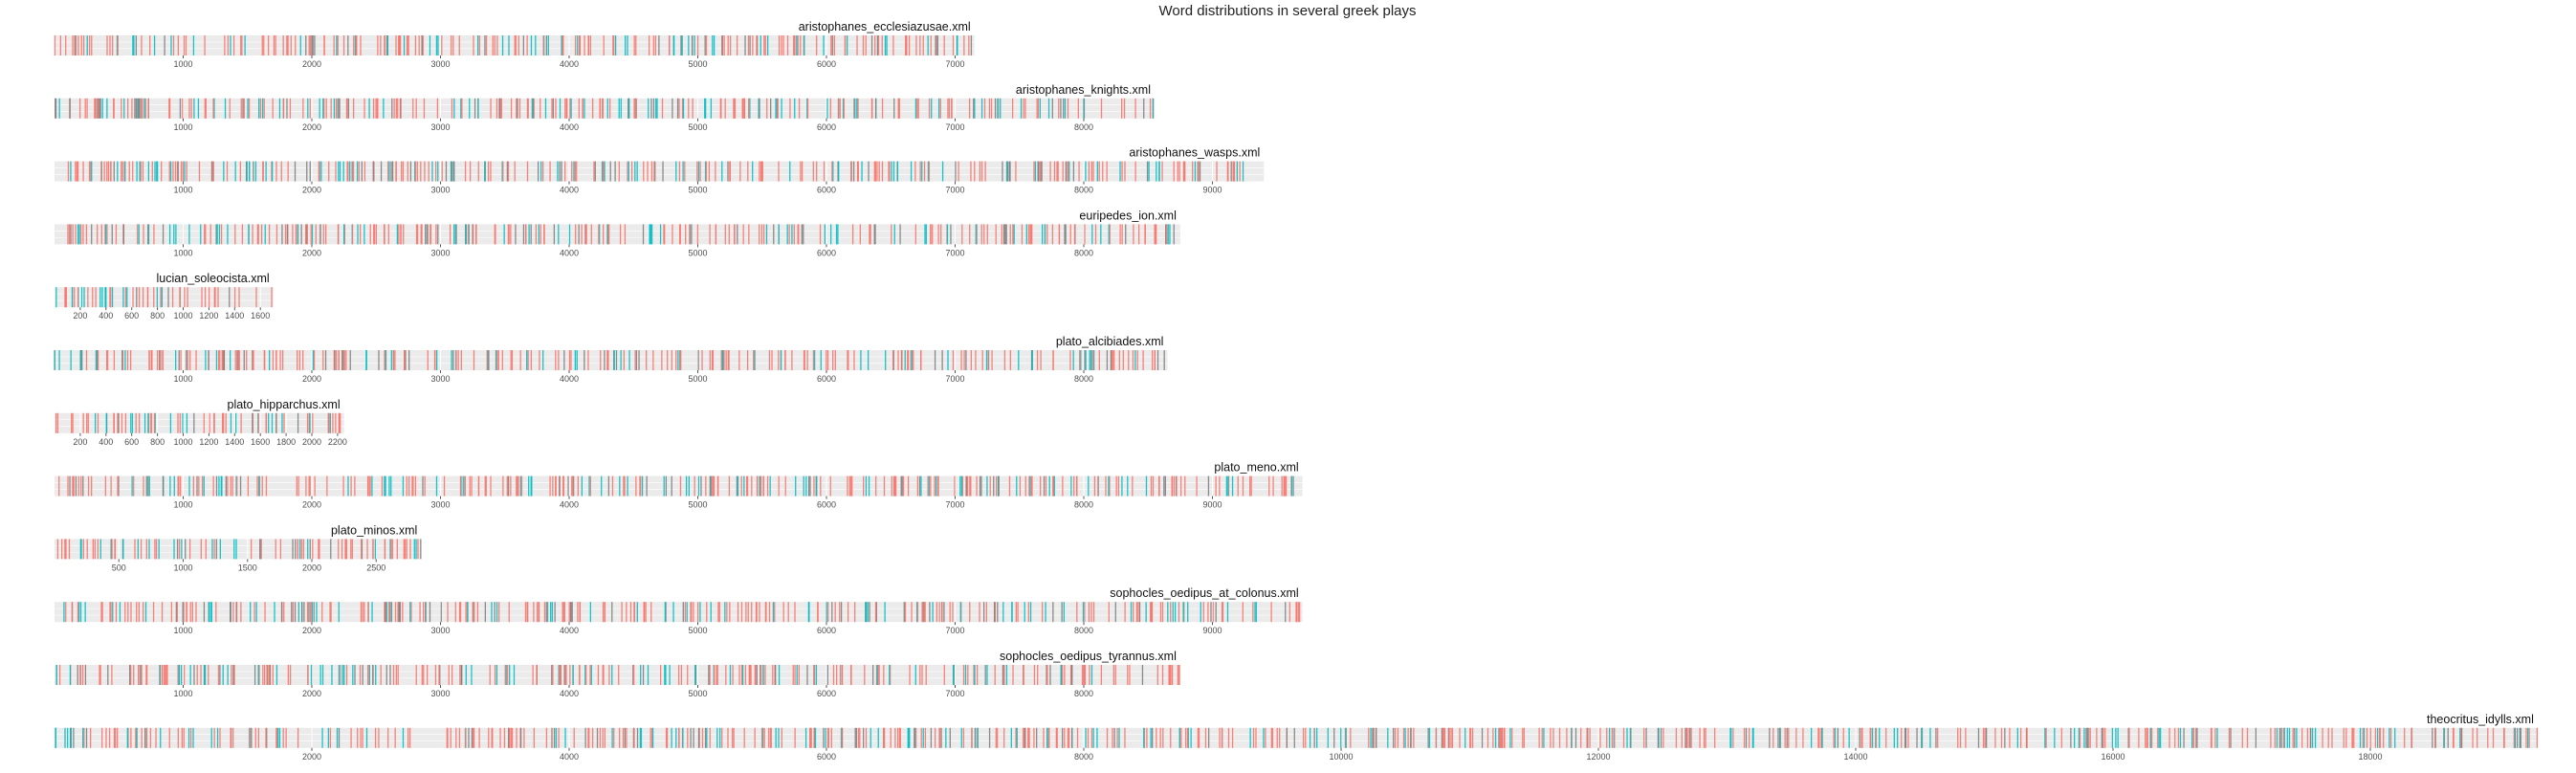 The height and width of the screenshot is (773, 2576). Describe the element at coordinates (1598, 757) in the screenshot. I see `tick-label: 12000` at that location.